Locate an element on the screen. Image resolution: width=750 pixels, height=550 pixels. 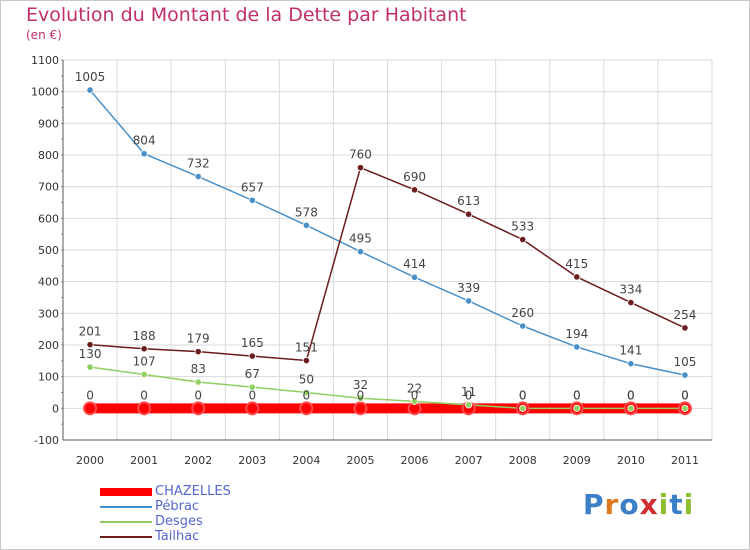
data-label: 32 is located at coordinates (360, 385).